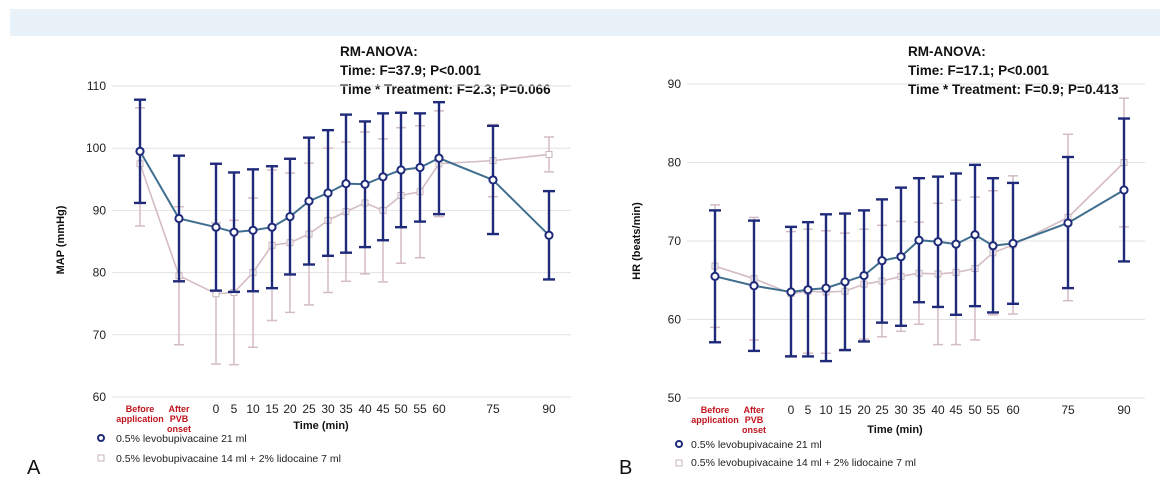 The width and height of the screenshot is (1170, 481). I want to click on panel-label: A, so click(34, 468).